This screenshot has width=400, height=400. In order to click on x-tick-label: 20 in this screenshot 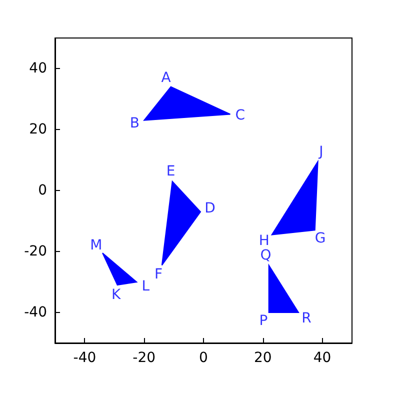, I will do `click(263, 358)`.